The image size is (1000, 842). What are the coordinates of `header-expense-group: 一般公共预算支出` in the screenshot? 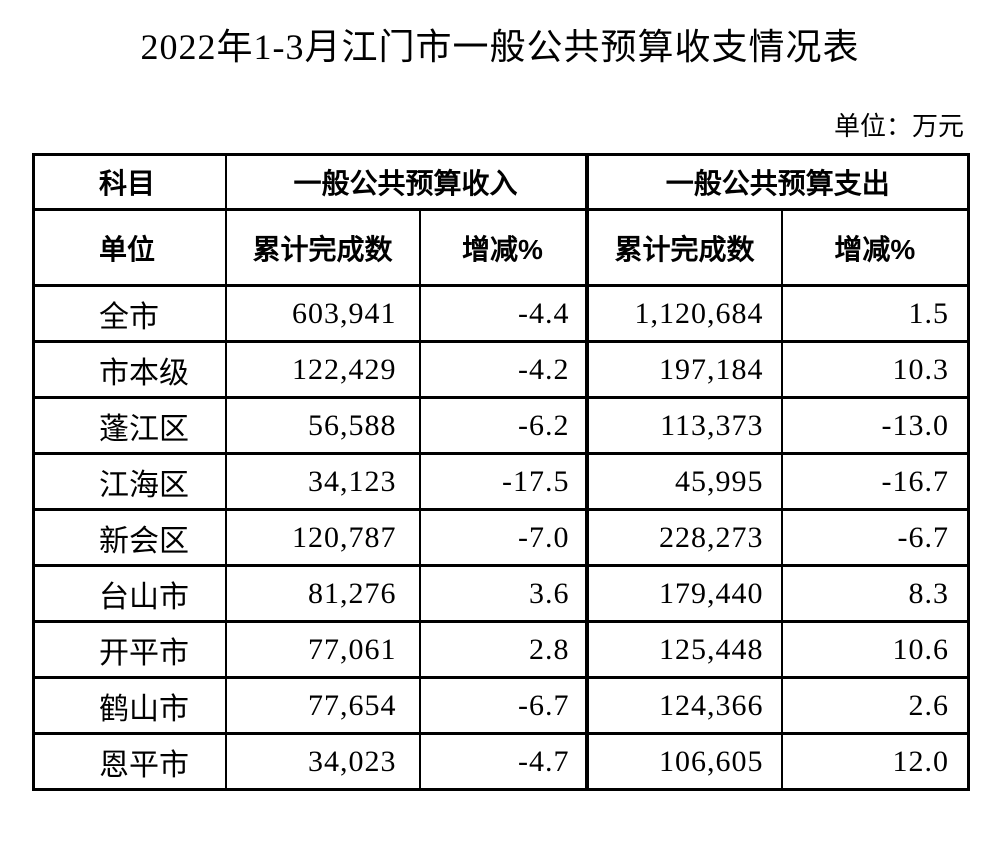 It's located at (777, 182).